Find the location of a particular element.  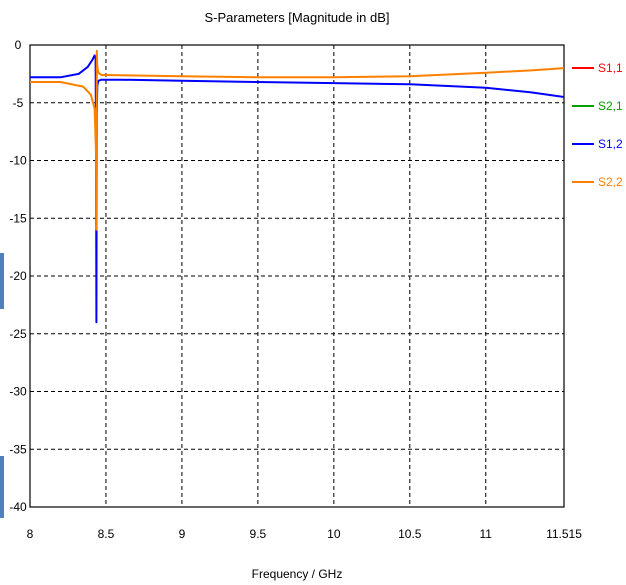

x-tick-label: 8.5 is located at coordinates (106, 534).